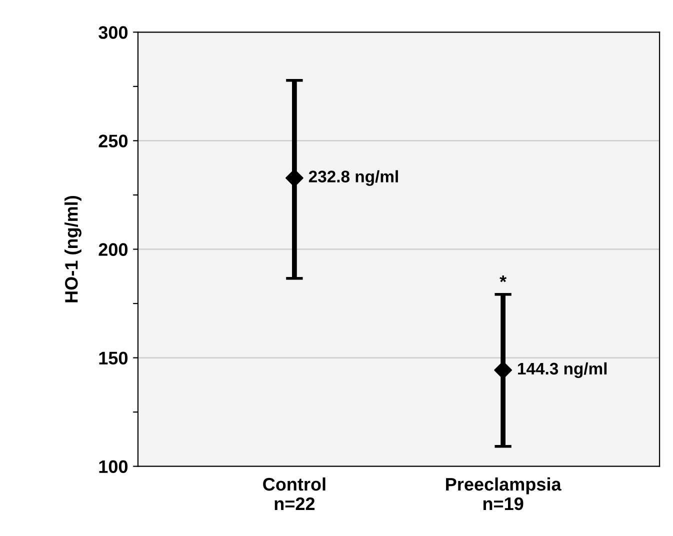 Image resolution: width=673 pixels, height=536 pixels. I want to click on x-tick-label: Preeclampsia n=19, so click(504, 493).